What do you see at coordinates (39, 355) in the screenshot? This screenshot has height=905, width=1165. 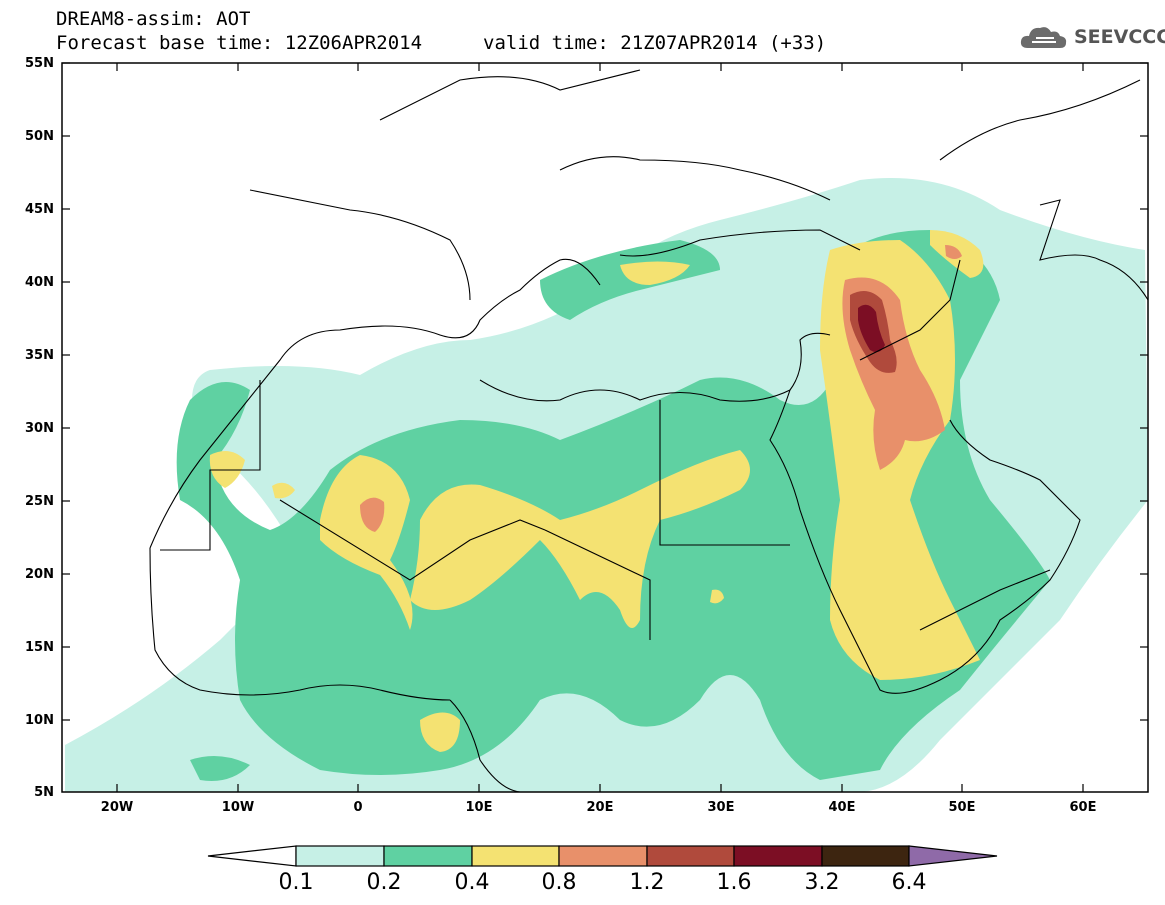 I see `lat-label: 35N` at bounding box center [39, 355].